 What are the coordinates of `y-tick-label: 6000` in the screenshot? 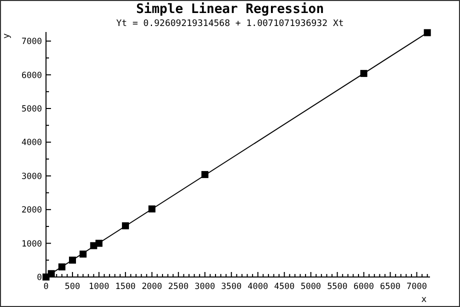 It's located at (32, 75).